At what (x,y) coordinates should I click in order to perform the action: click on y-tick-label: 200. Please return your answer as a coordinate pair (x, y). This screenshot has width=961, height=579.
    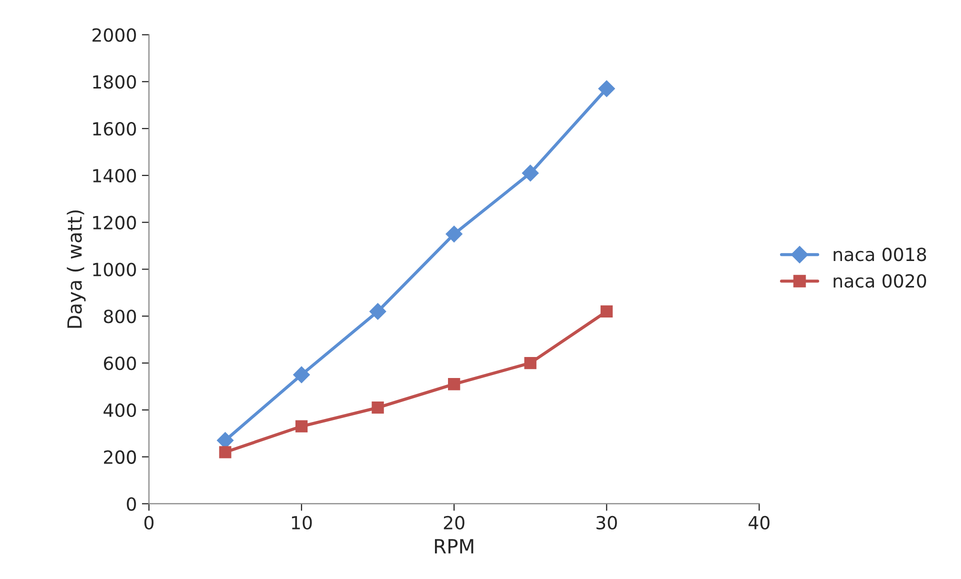
    Looking at the image, I should click on (120, 457).